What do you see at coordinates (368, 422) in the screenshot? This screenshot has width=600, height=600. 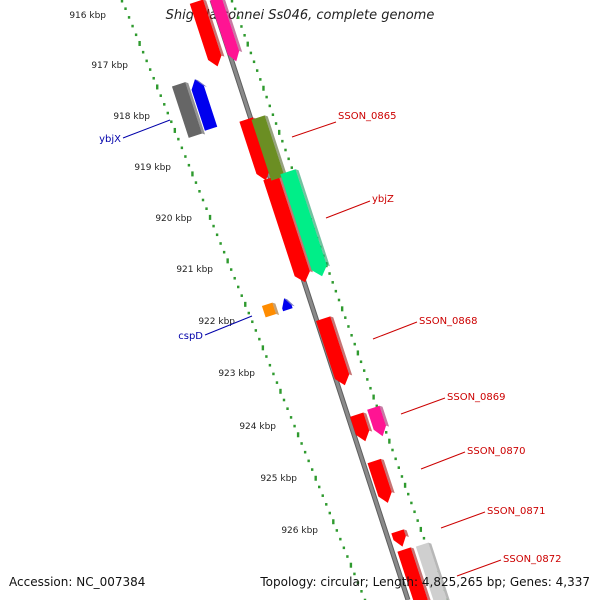 I see `gene-arrow-SSON_0869-partner-shade` at bounding box center [368, 422].